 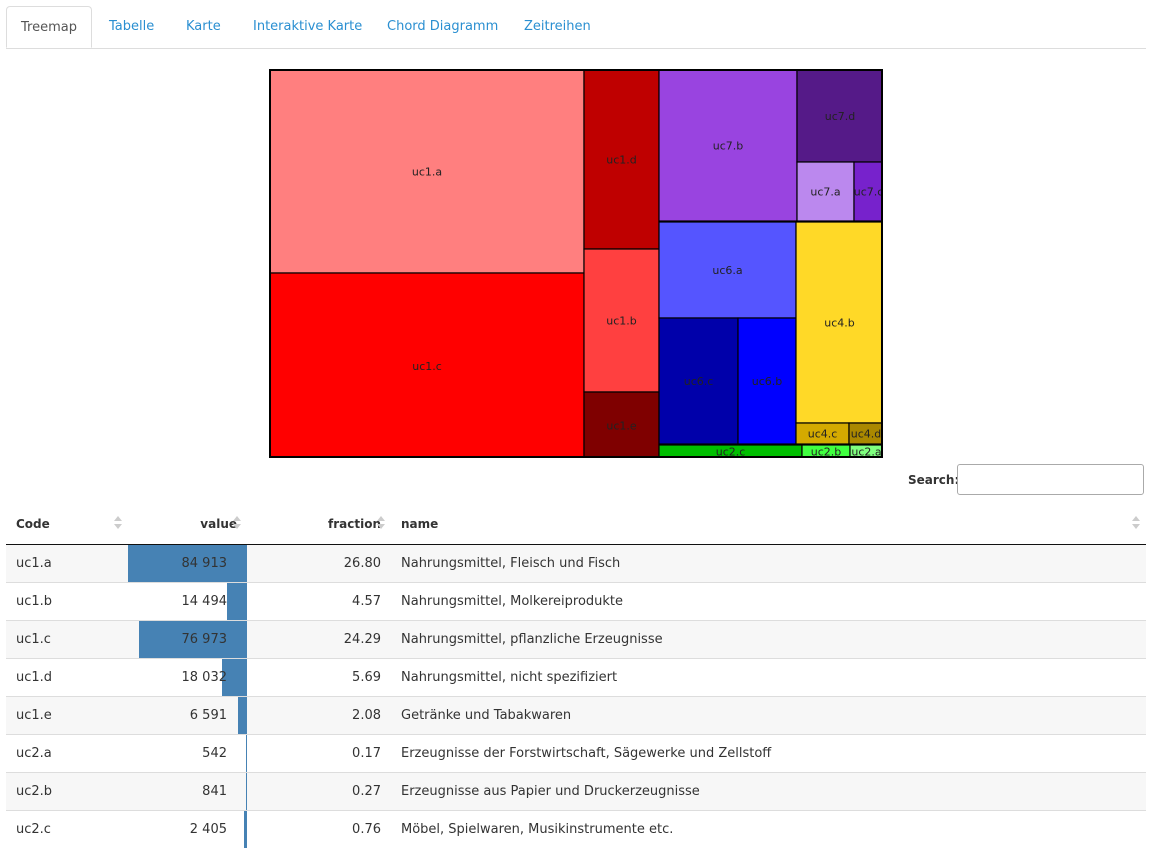 I want to click on treemap-cell-label: uc7.c, so click(x=868, y=192).